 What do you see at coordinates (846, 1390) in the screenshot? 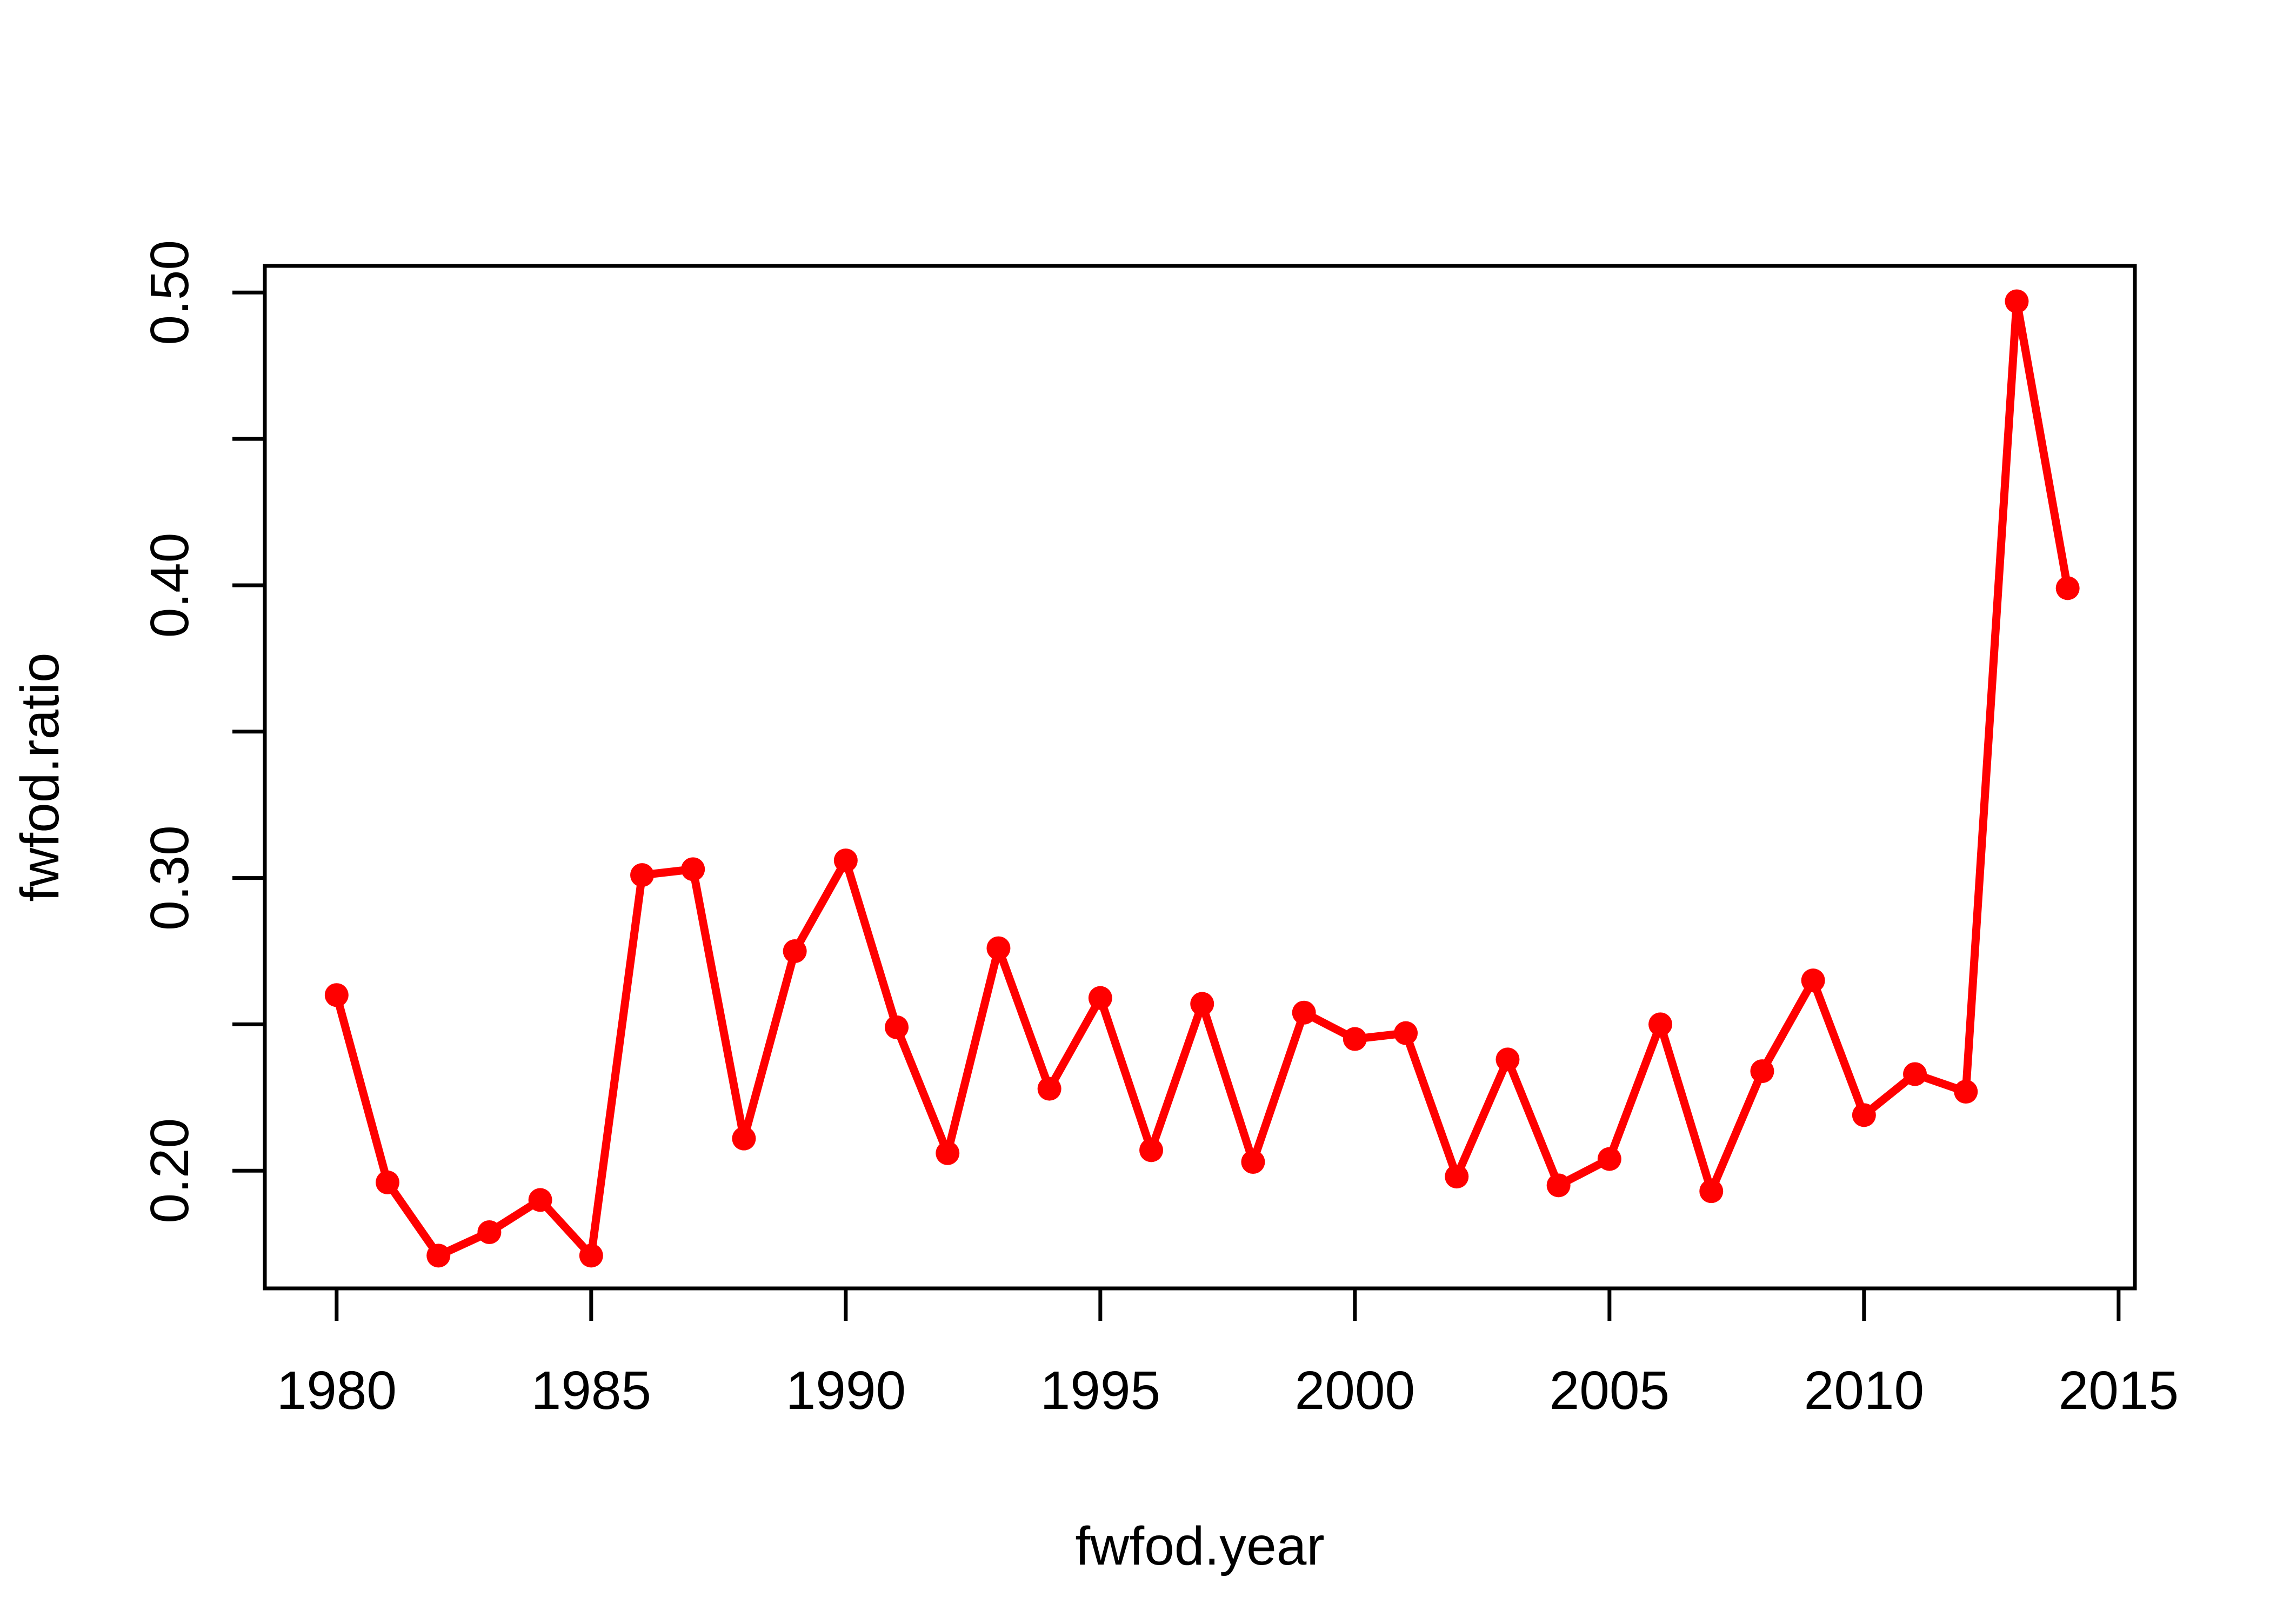
I see `x-axis-tick-label: 1990` at bounding box center [846, 1390].